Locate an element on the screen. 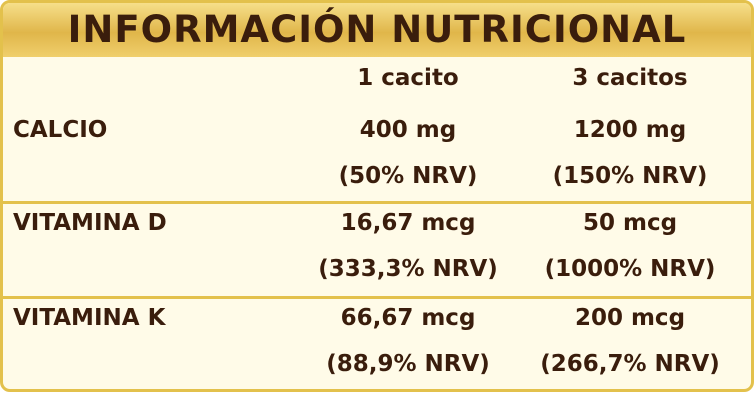 The height and width of the screenshot is (410, 754). title: INFORMACIÓN NUTRICIONAL is located at coordinates (377, 30).